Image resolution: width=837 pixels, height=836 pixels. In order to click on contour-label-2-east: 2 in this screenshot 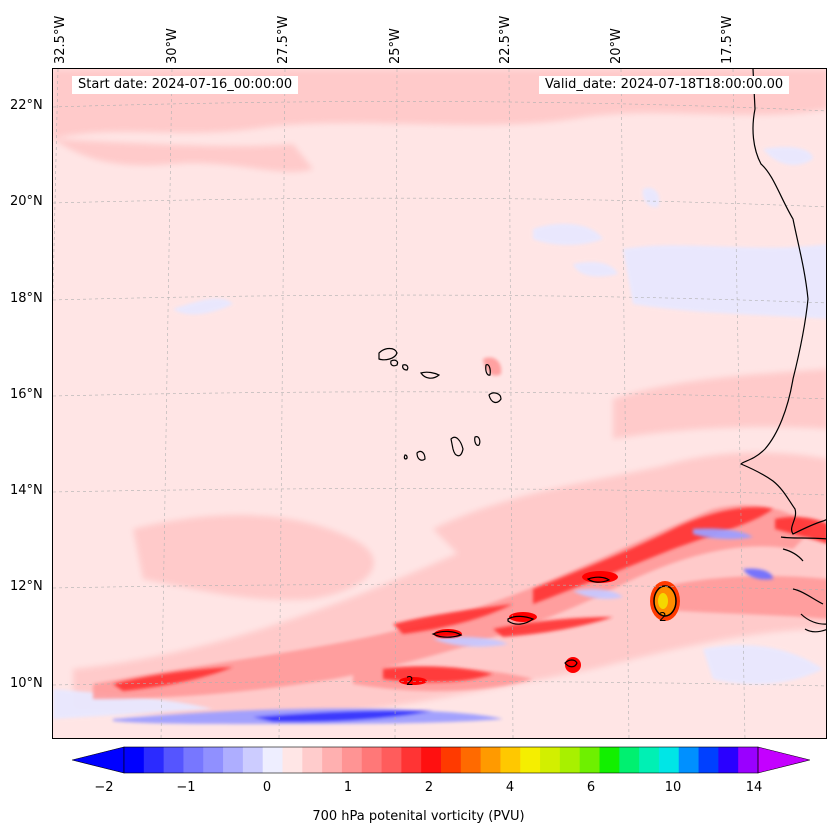, I will do `click(663, 617)`.